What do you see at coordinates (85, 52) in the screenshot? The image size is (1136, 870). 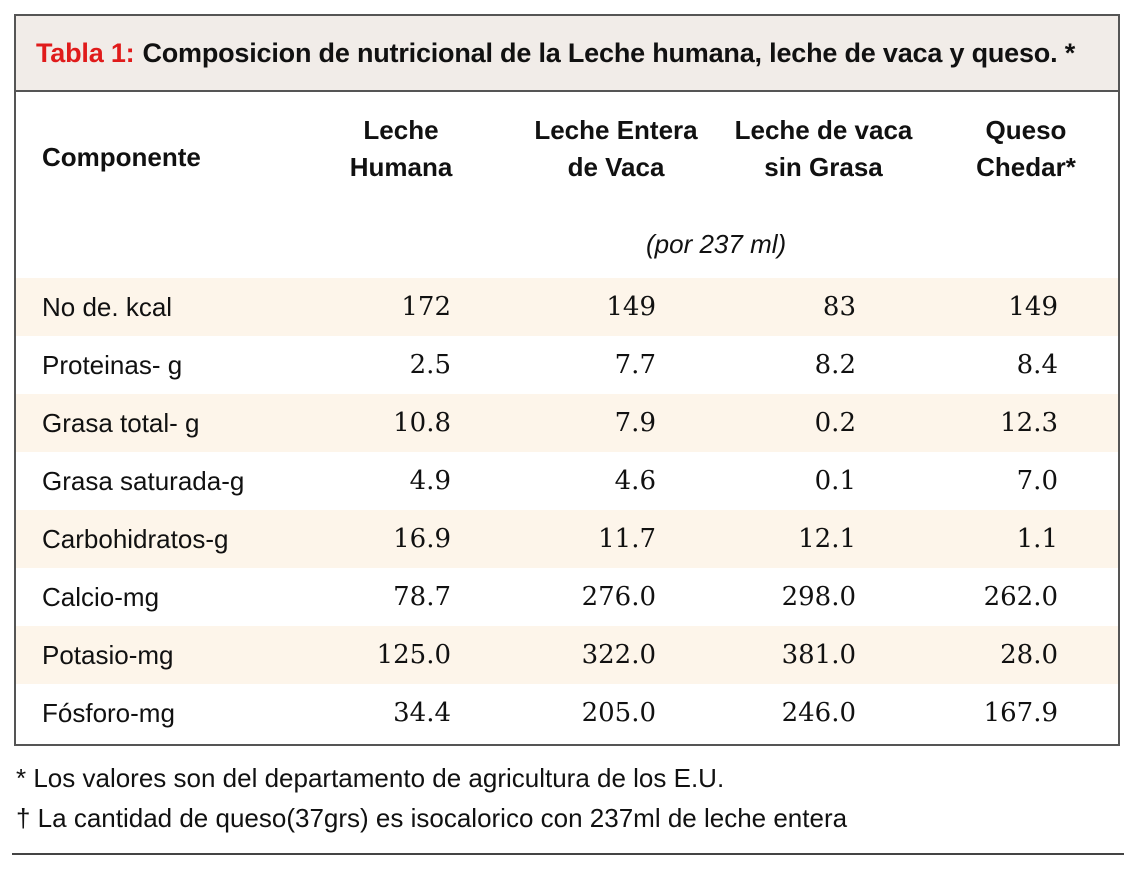 I see `table-title-label: Tabla 1:` at bounding box center [85, 52].